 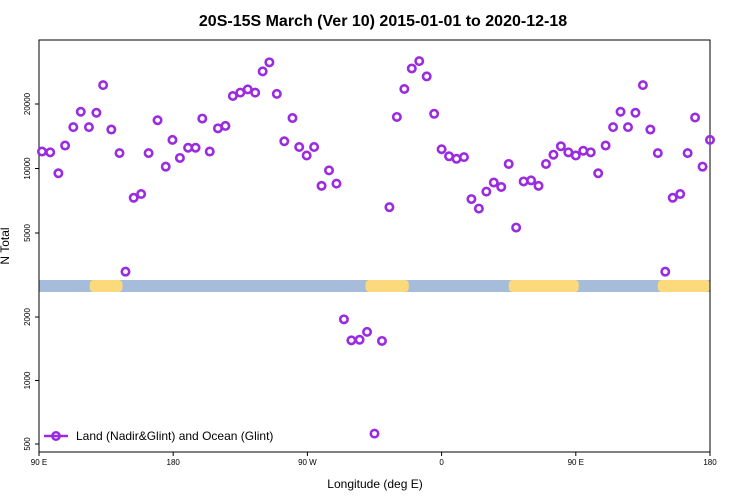 I want to click on y-tick-label: 10000, so click(x=27, y=168).